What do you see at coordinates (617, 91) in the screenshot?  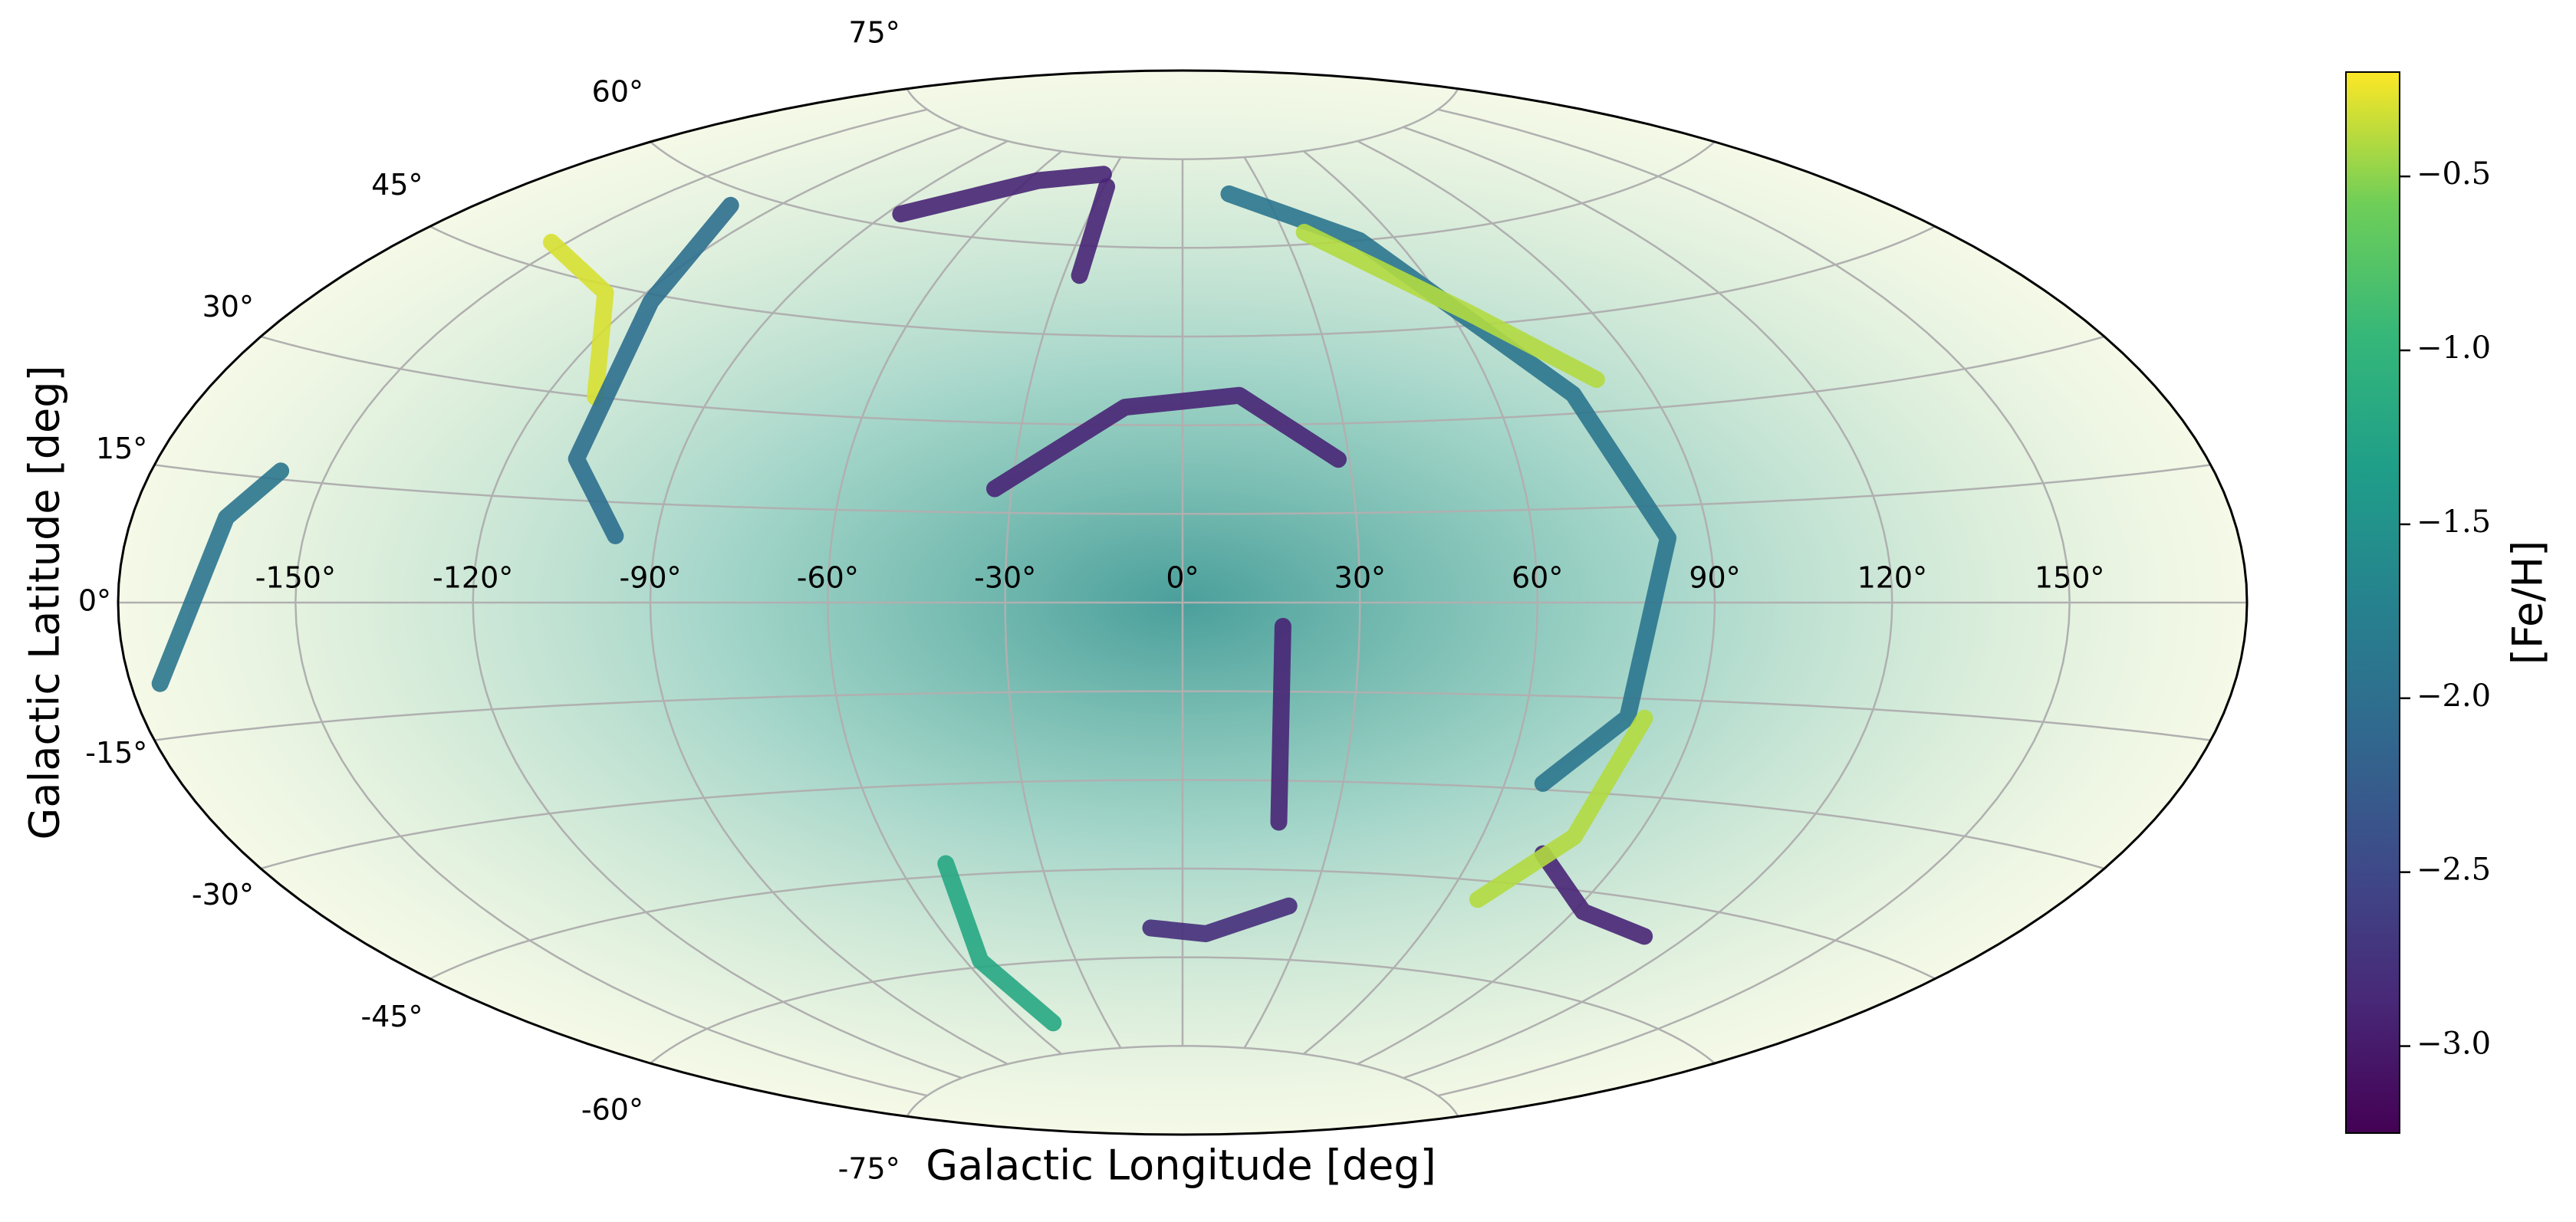 I see `y-tick-label: 60°` at bounding box center [617, 91].